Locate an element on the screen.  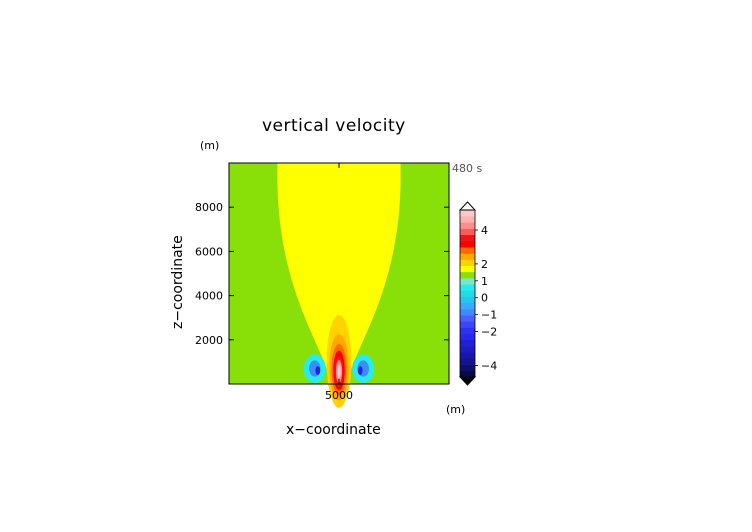
x-axis-label: x−coordinate is located at coordinates (333, 430).